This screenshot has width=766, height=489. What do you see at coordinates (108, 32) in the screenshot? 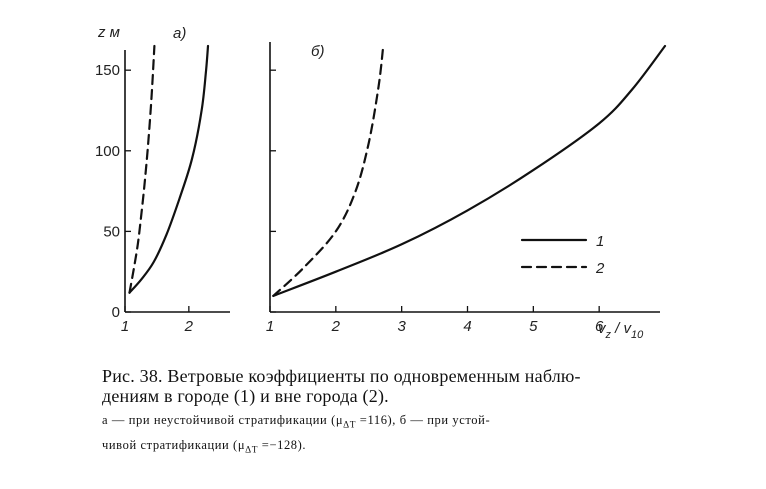
I see `y-axis-label: z м` at bounding box center [108, 32].